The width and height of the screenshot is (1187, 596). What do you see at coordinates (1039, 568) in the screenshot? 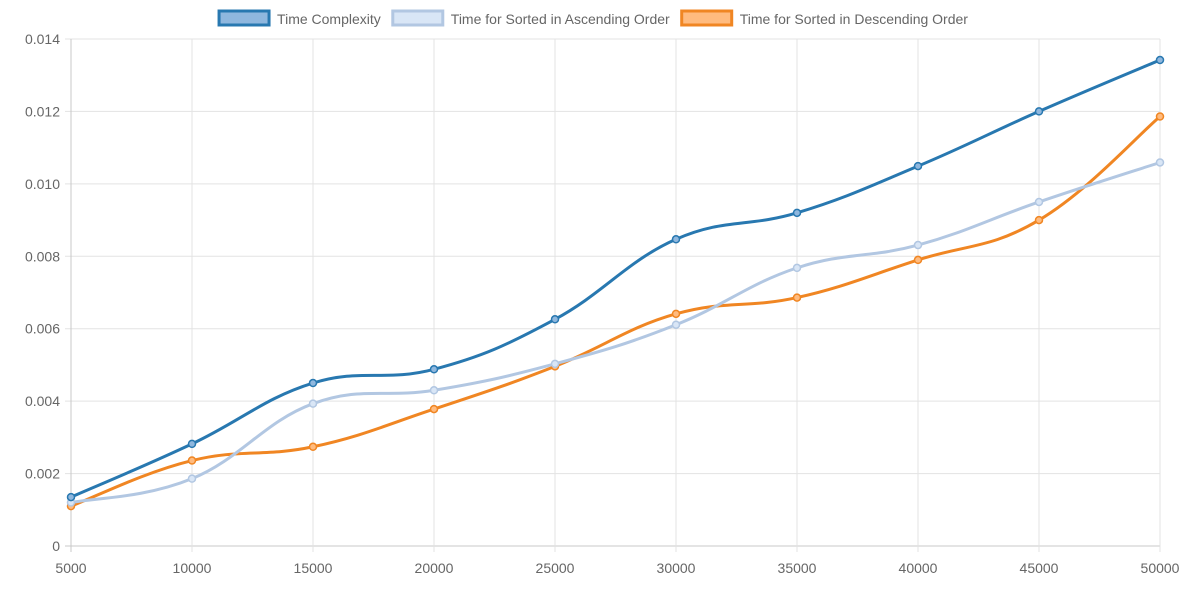
I see `x-tick-label: 45000` at bounding box center [1039, 568].